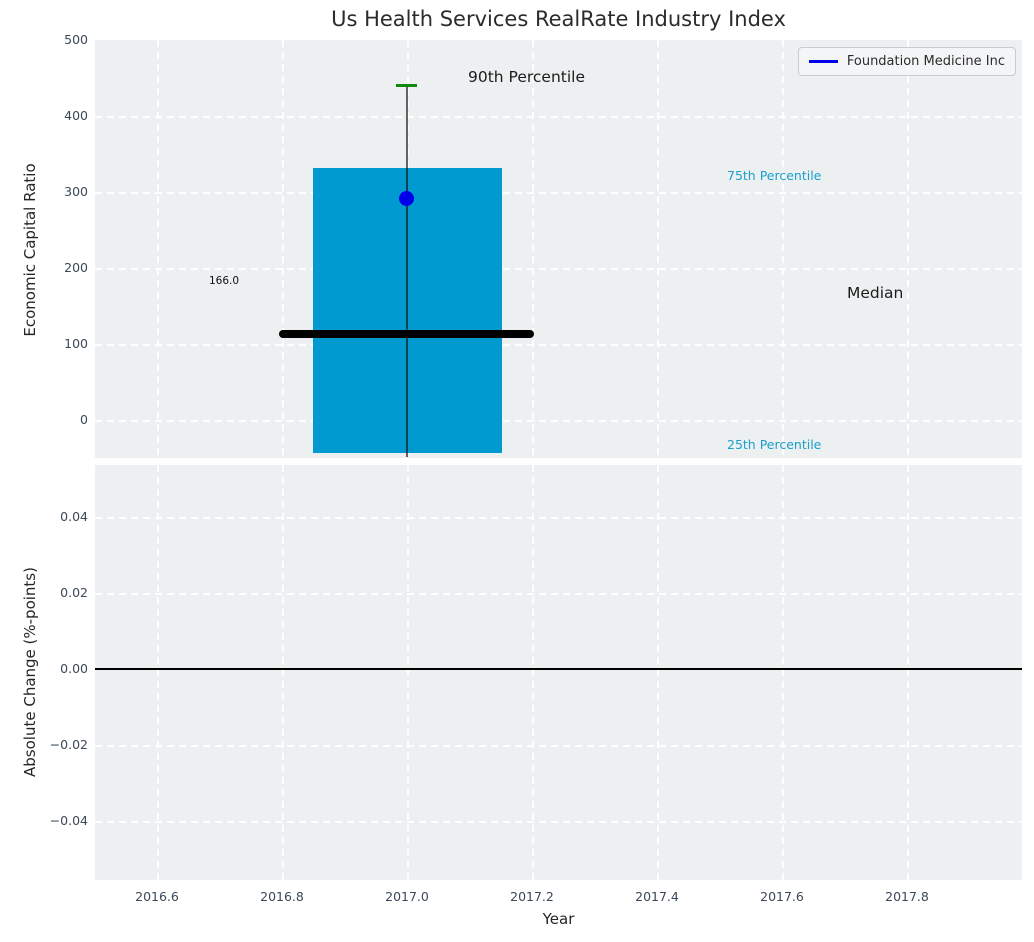 The width and height of the screenshot is (1034, 942). What do you see at coordinates (406, 85) in the screenshot?
I see `p90-cap-marker` at bounding box center [406, 85].